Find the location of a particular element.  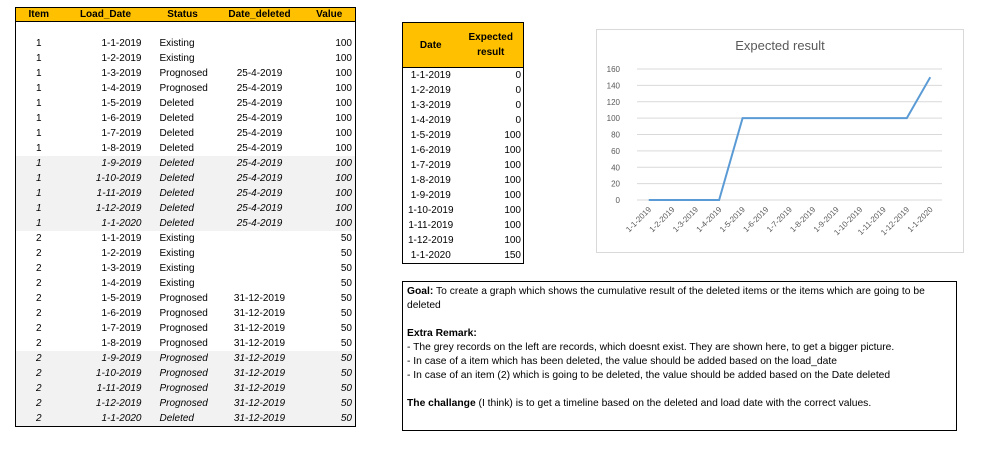

cell-date: 1-8-2019 is located at coordinates (430, 180).